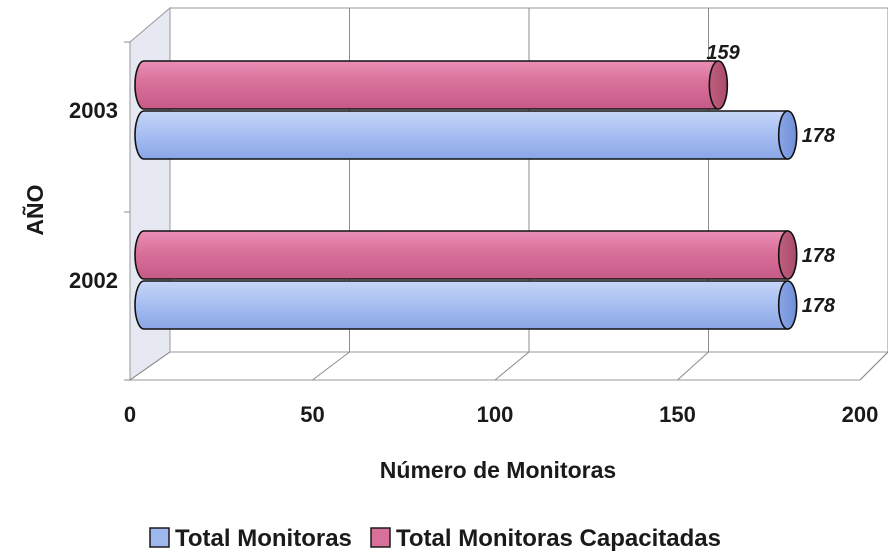 This screenshot has height=558, width=888. Describe the element at coordinates (677, 414) in the screenshot. I see `x-tick-label: 150` at that location.